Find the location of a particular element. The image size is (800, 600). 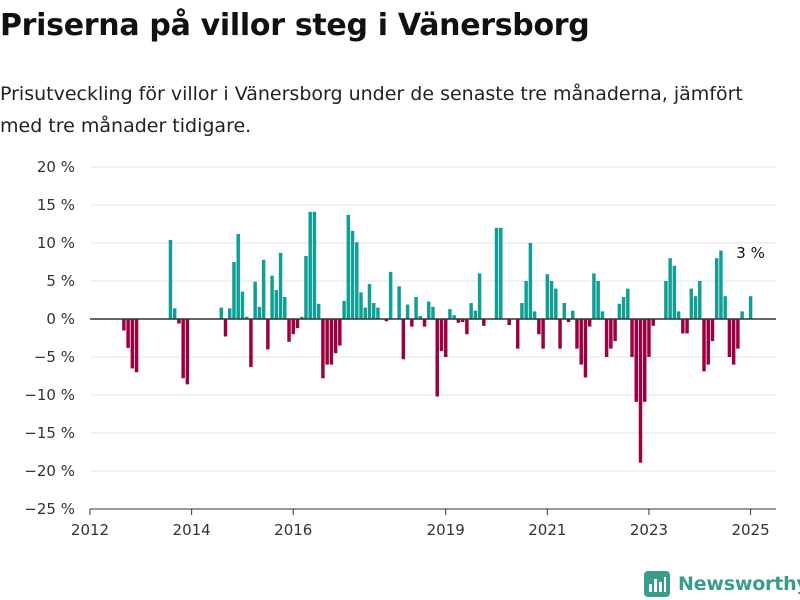

y-tick-label: −10 % is located at coordinates (49, 395).